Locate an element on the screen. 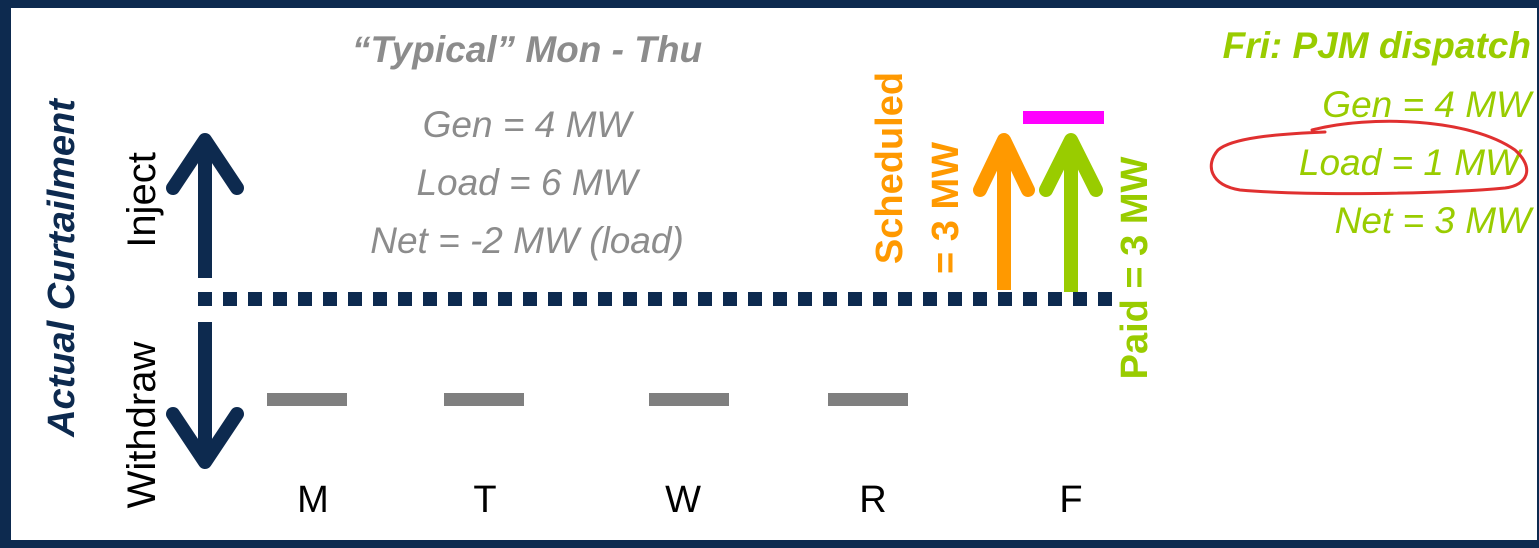  inject-arrow is located at coordinates (205, 205).